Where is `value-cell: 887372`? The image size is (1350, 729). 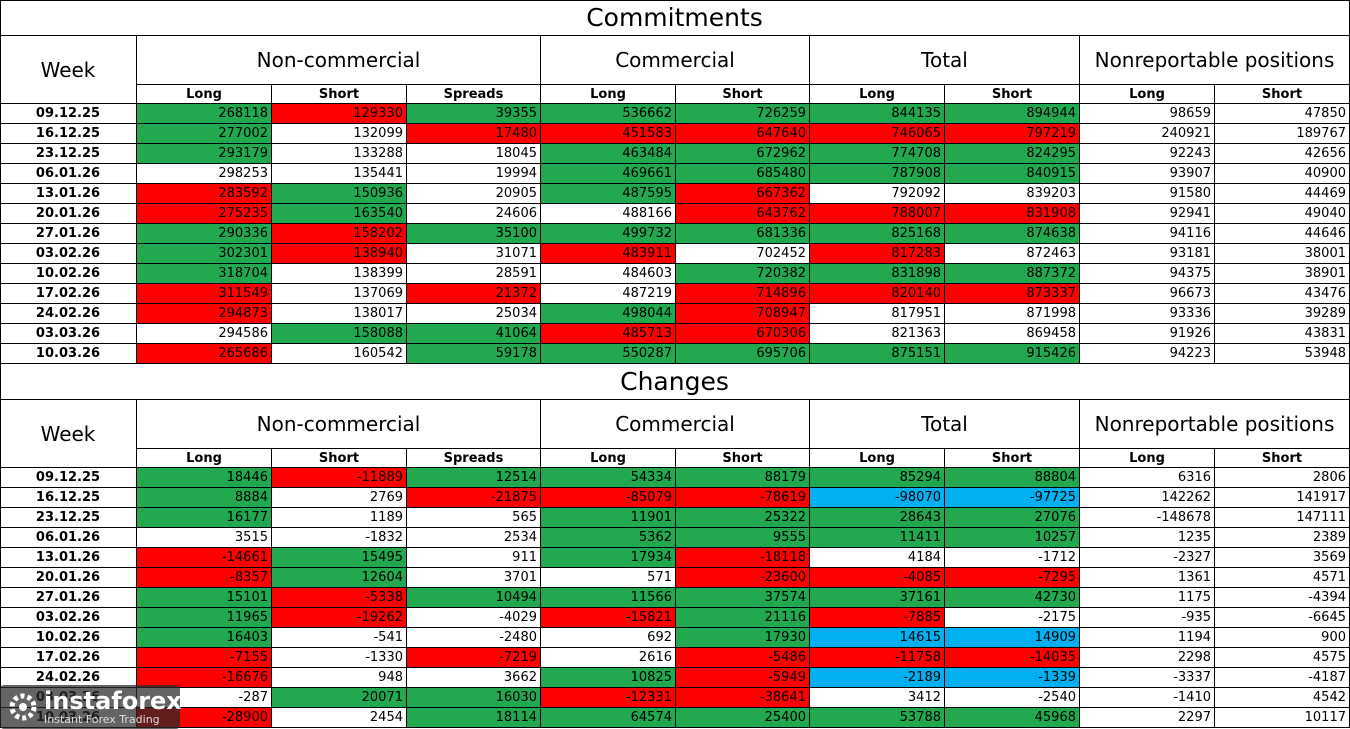
value-cell: 887372 is located at coordinates (1012, 274).